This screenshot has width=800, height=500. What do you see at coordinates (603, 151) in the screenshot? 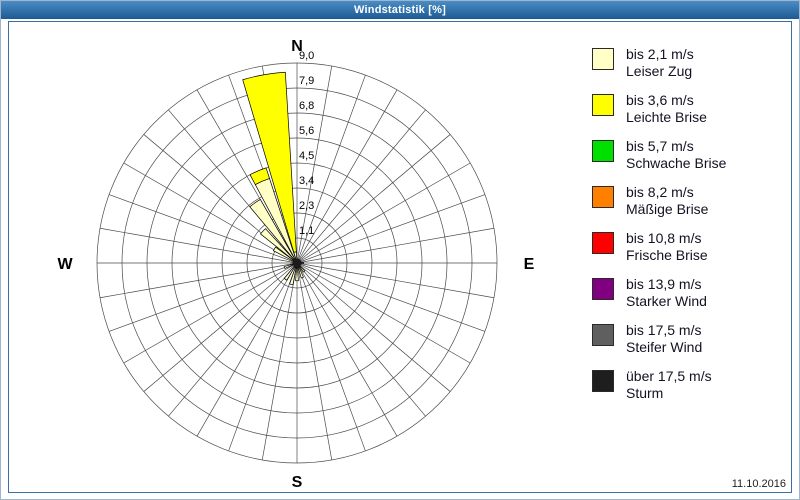
I see `legend-swatch-schwache-brise` at bounding box center [603, 151].